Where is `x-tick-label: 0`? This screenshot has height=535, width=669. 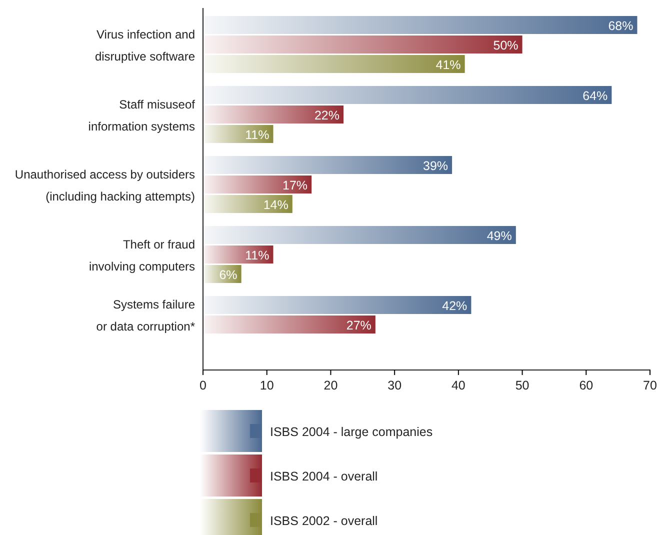 x-tick-label: 0 is located at coordinates (203, 385).